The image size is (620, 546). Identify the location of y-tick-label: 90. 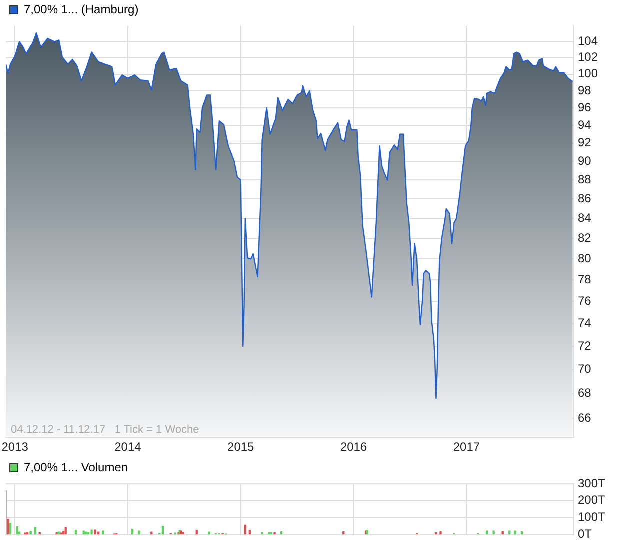
(585, 161).